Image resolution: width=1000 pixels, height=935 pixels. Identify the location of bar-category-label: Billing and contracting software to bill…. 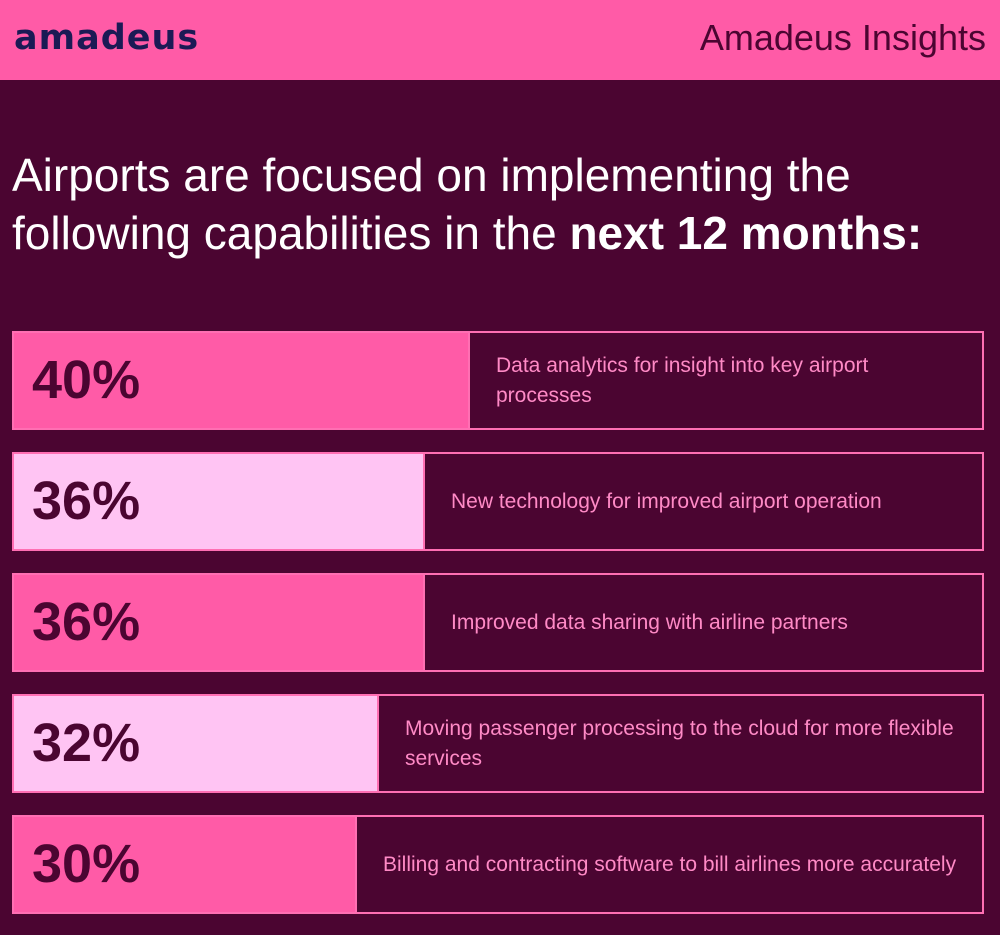
(670, 864).